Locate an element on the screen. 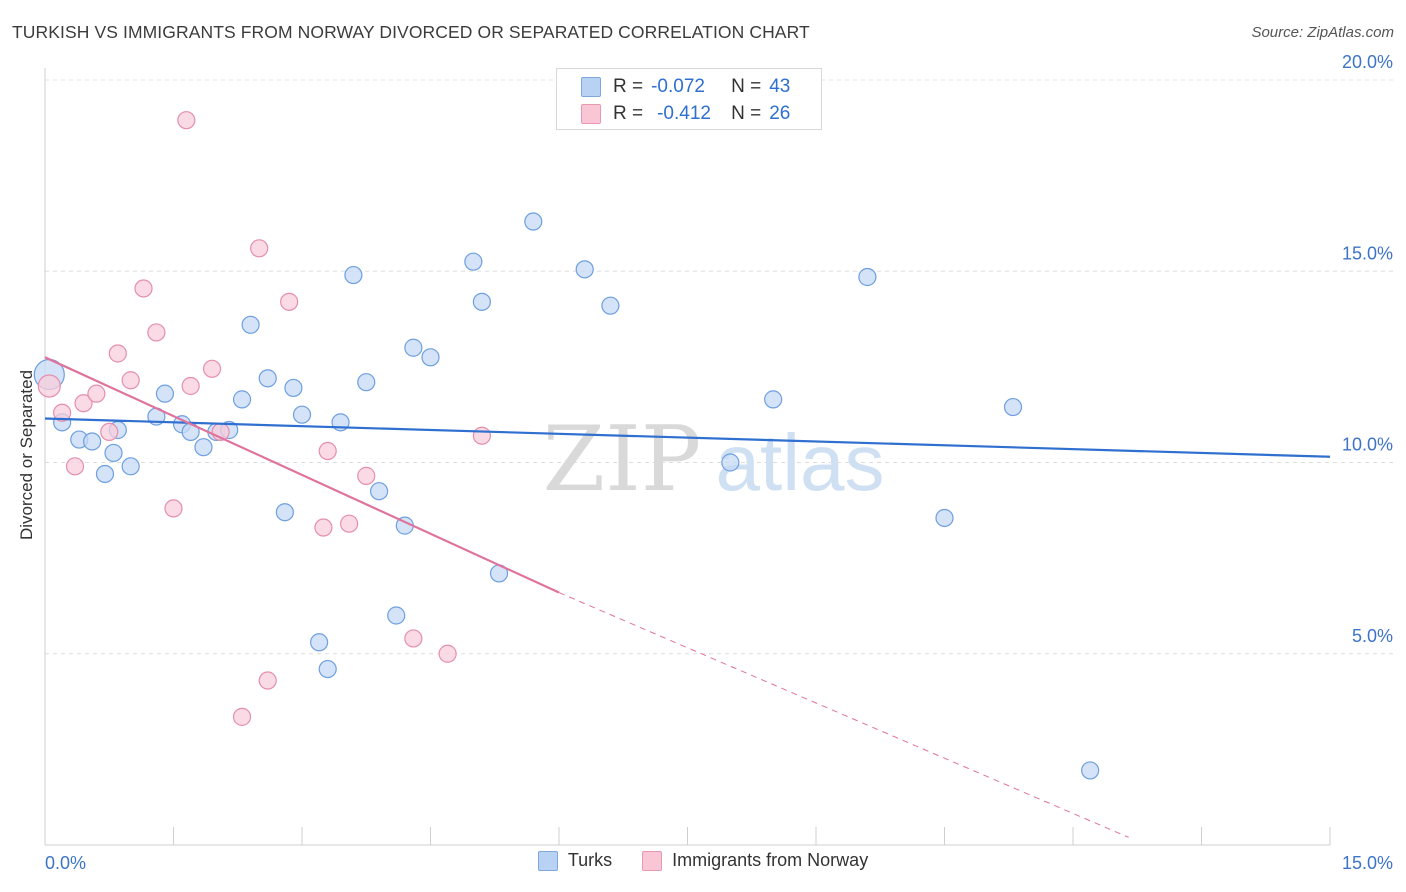 The height and width of the screenshot is (892, 1406). r-value: -0.412 is located at coordinates (684, 113).